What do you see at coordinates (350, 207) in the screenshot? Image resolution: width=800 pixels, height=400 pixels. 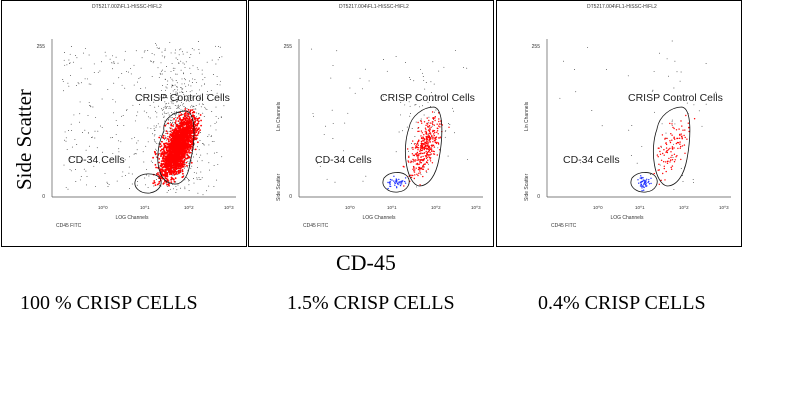 I see `x-tick-label: 10^0` at bounding box center [350, 207].